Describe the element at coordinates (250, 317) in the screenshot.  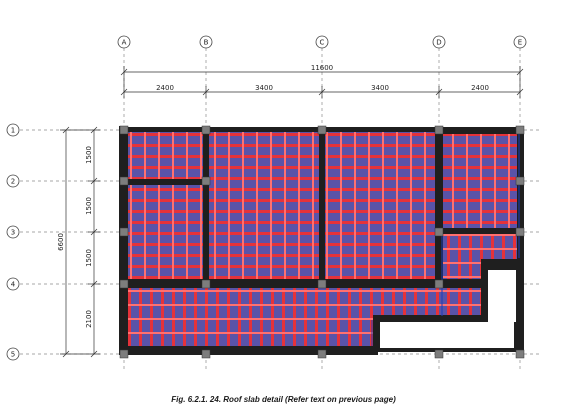
I see `slab-panel-a4c5` at that location.